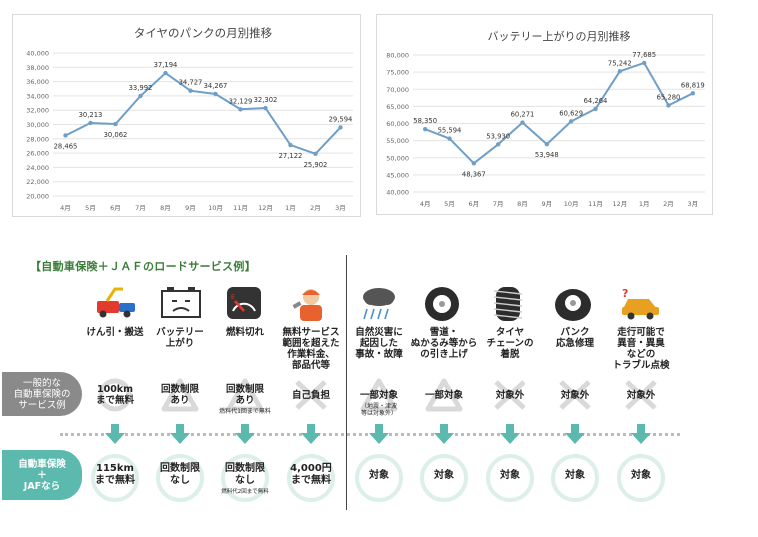 The image size is (758, 537). What do you see at coordinates (42, 394) in the screenshot?
I see `row-header-general-insurance: 一般的な 自動車保険の サービス例` at bounding box center [42, 394].